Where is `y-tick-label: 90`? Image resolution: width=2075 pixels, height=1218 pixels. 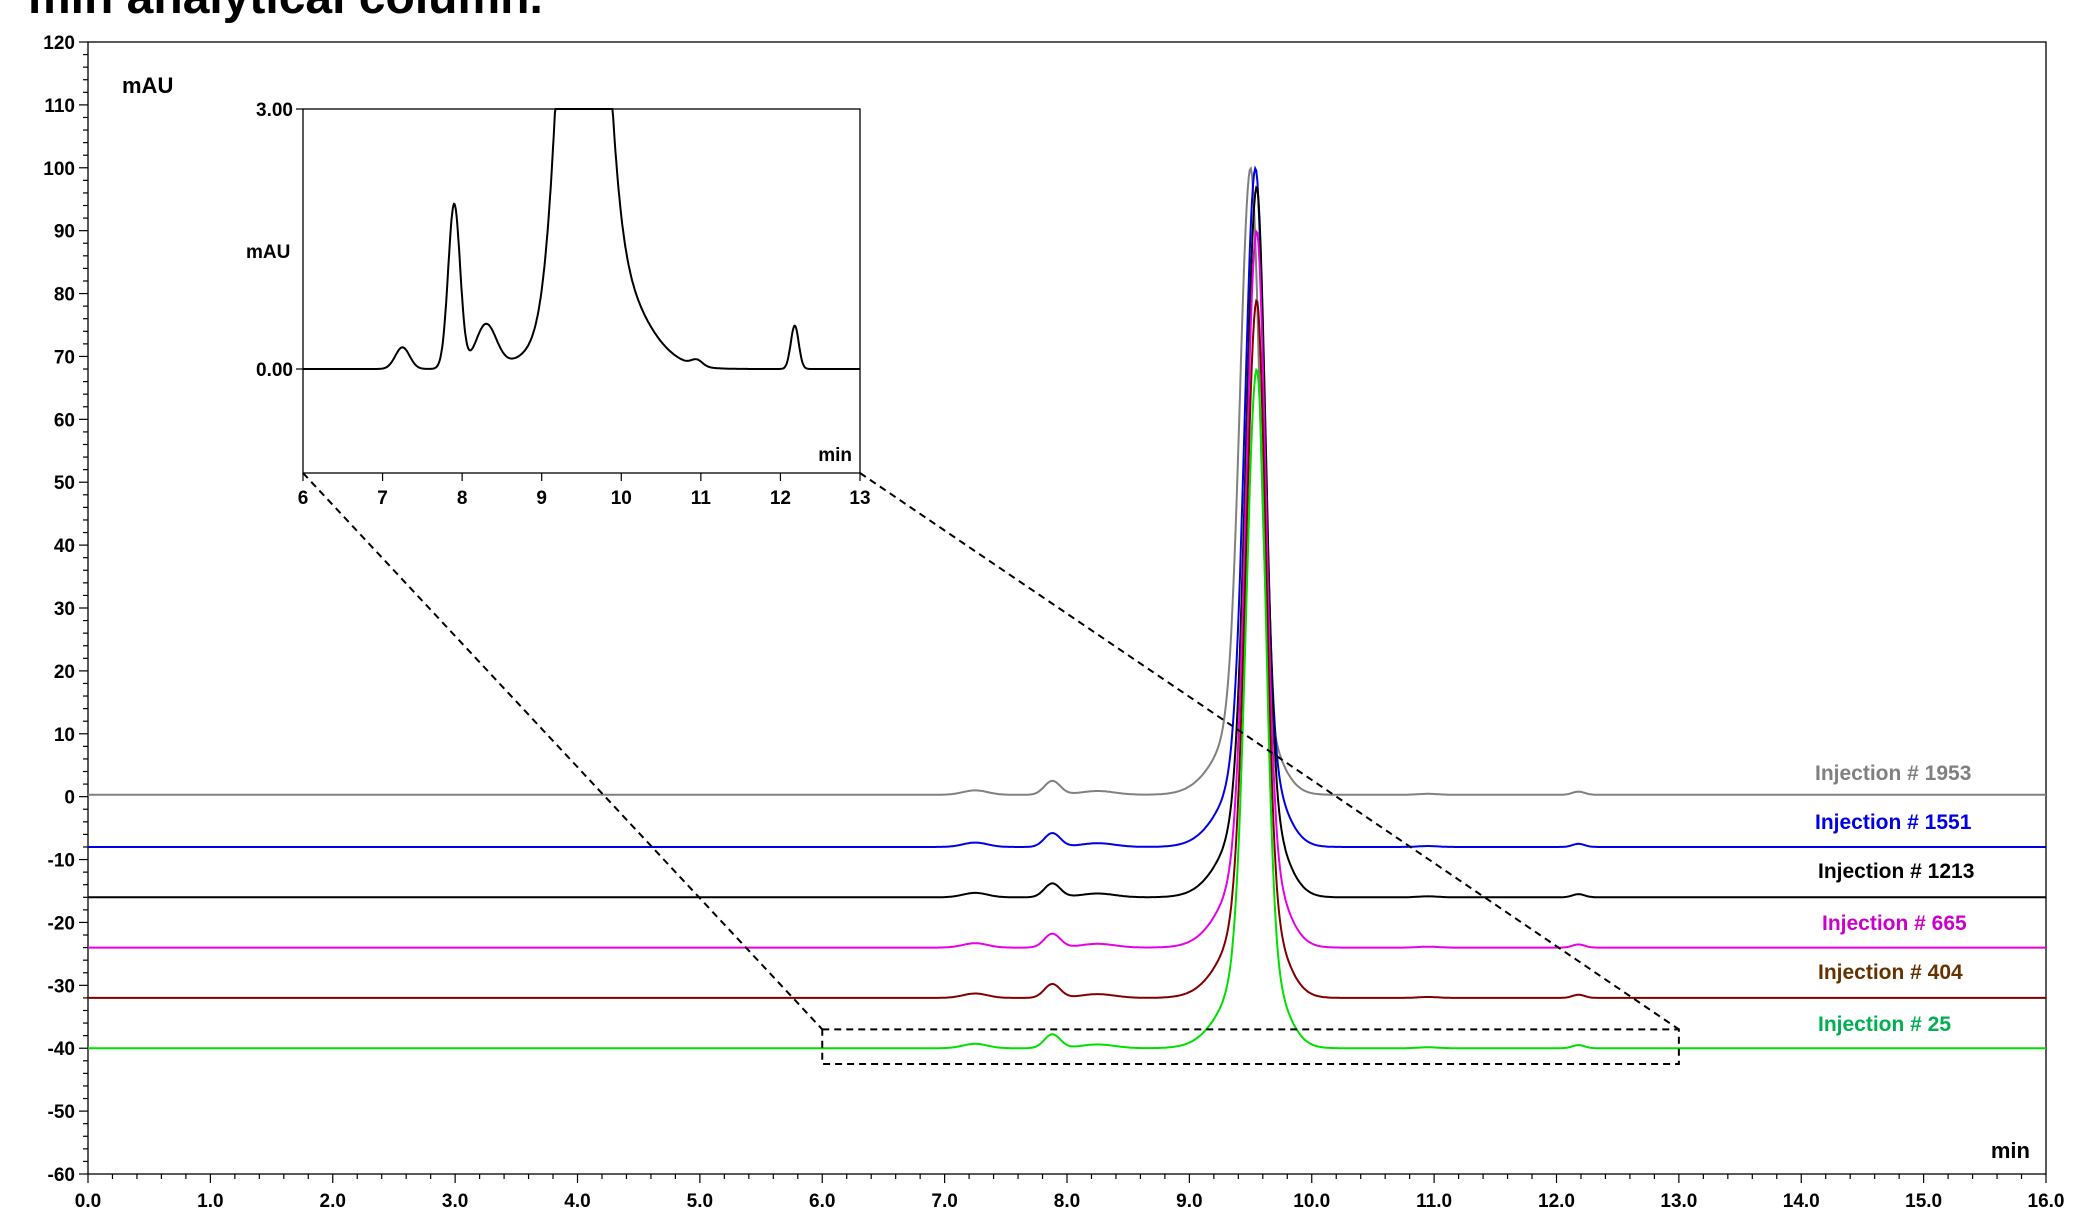
y-tick-label: 90 is located at coordinates (64, 232).